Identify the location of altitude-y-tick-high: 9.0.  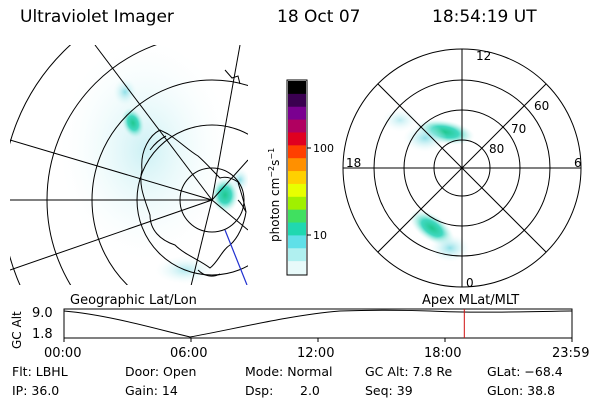
(42, 313).